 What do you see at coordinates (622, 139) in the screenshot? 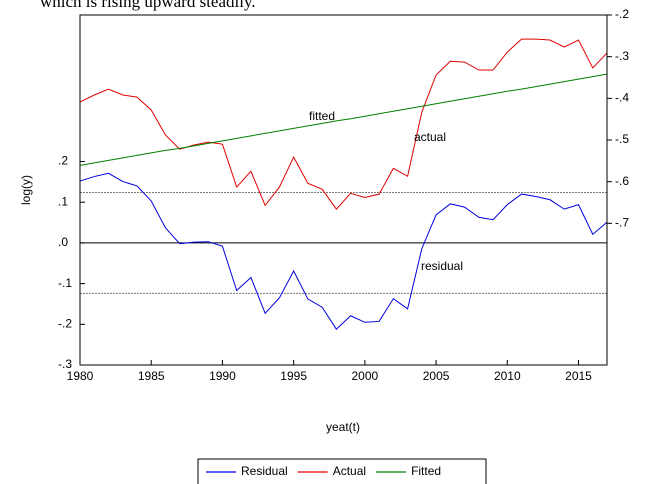
I see `y2-tick-label: -.5` at bounding box center [622, 139].